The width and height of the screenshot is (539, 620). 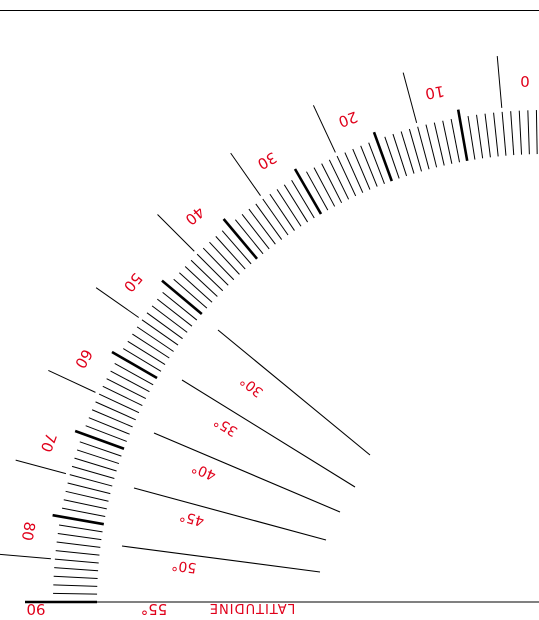 I want to click on latitude-line-label: 35°, so click(x=226, y=426).